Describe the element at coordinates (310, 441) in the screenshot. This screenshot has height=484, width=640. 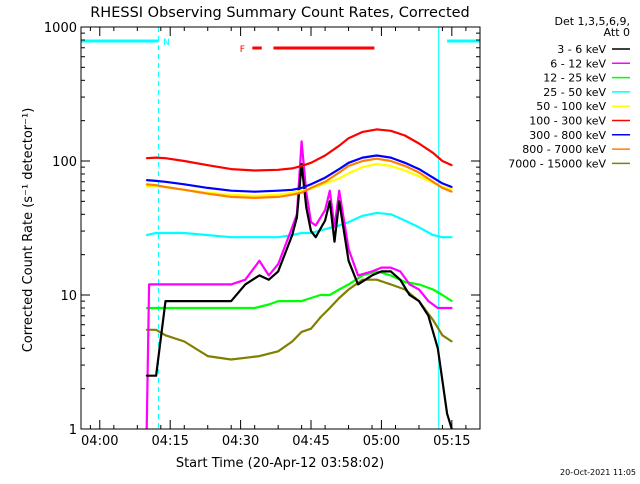
I see `x-tick-label-3: 04:45` at that location.